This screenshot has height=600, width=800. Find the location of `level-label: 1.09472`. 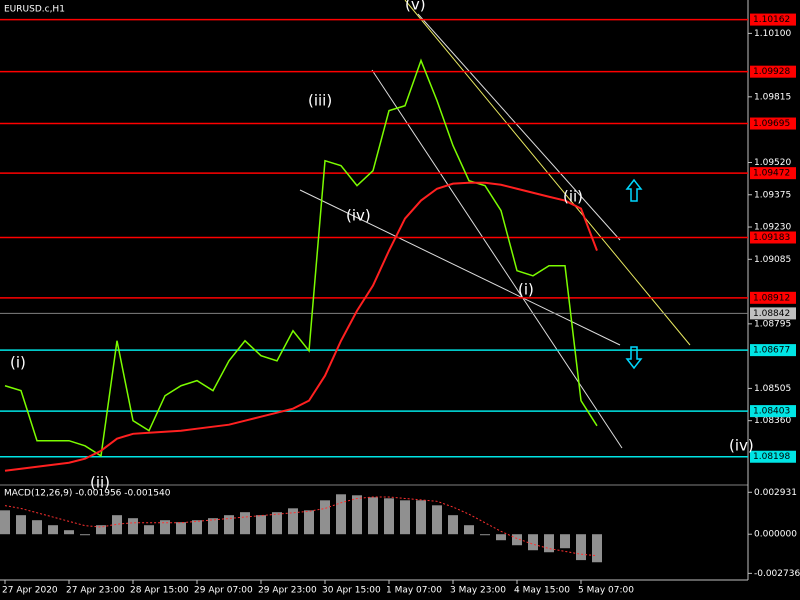

level-label: 1.09472 is located at coordinates (771, 174).